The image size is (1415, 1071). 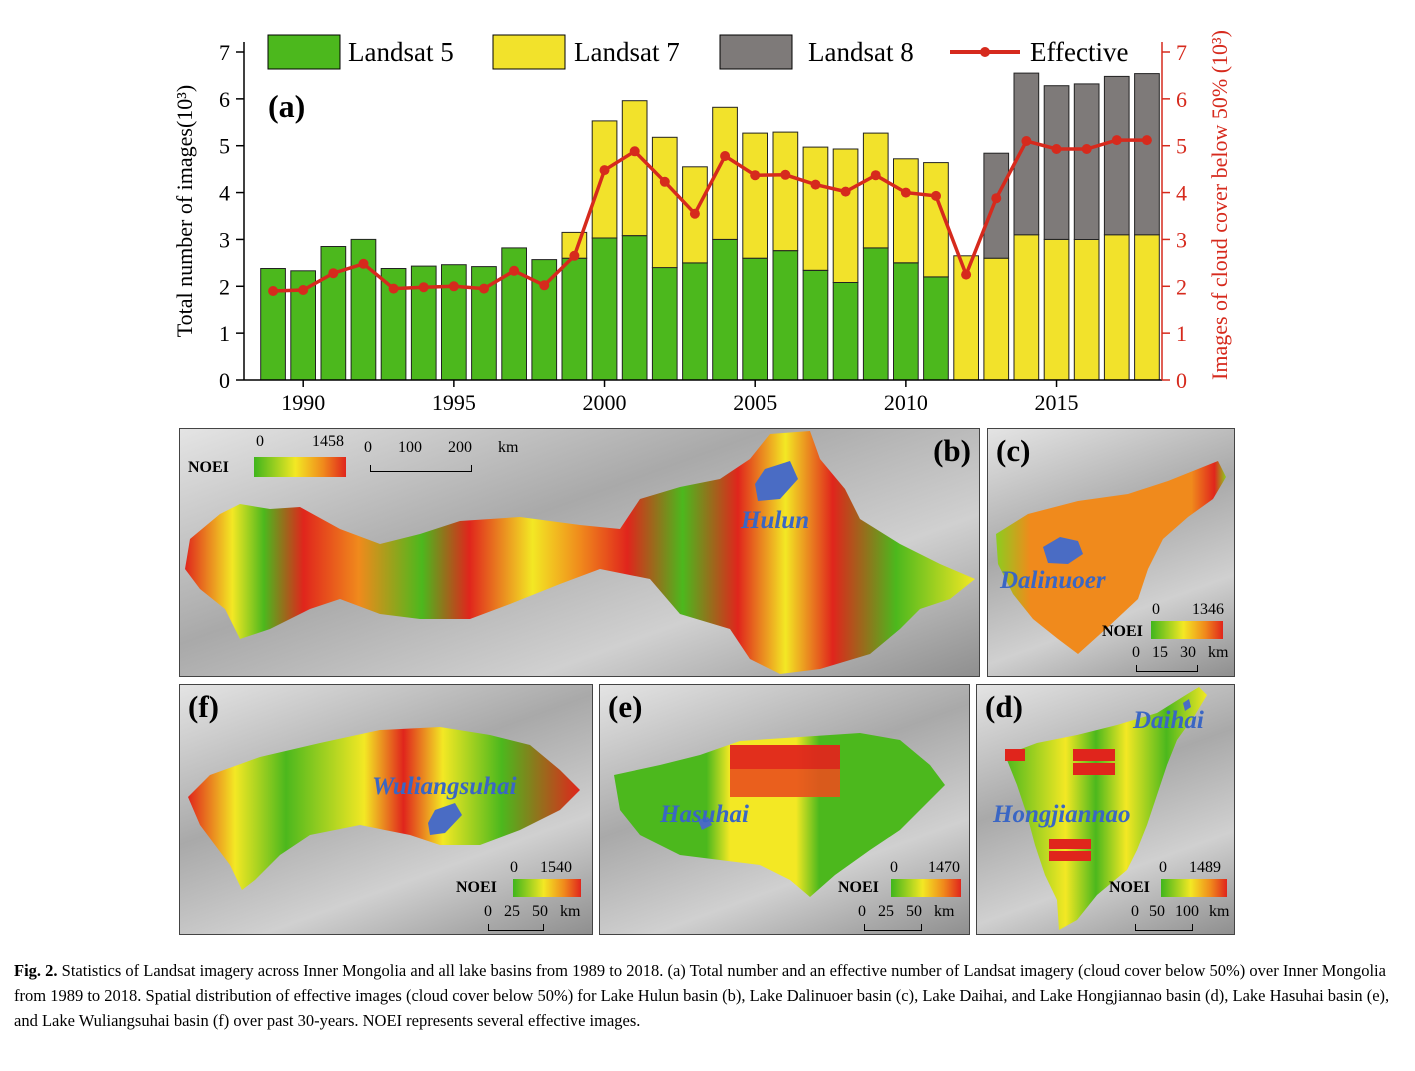 I want to click on effective-point-2017, so click(x=1116, y=140).